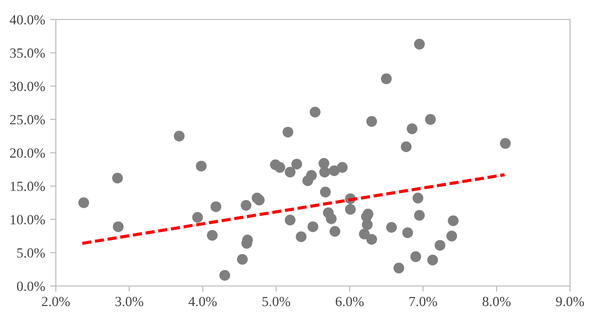 The width and height of the screenshot is (600, 325). I want to click on y-tick-label: 5.0%, so click(31, 253).